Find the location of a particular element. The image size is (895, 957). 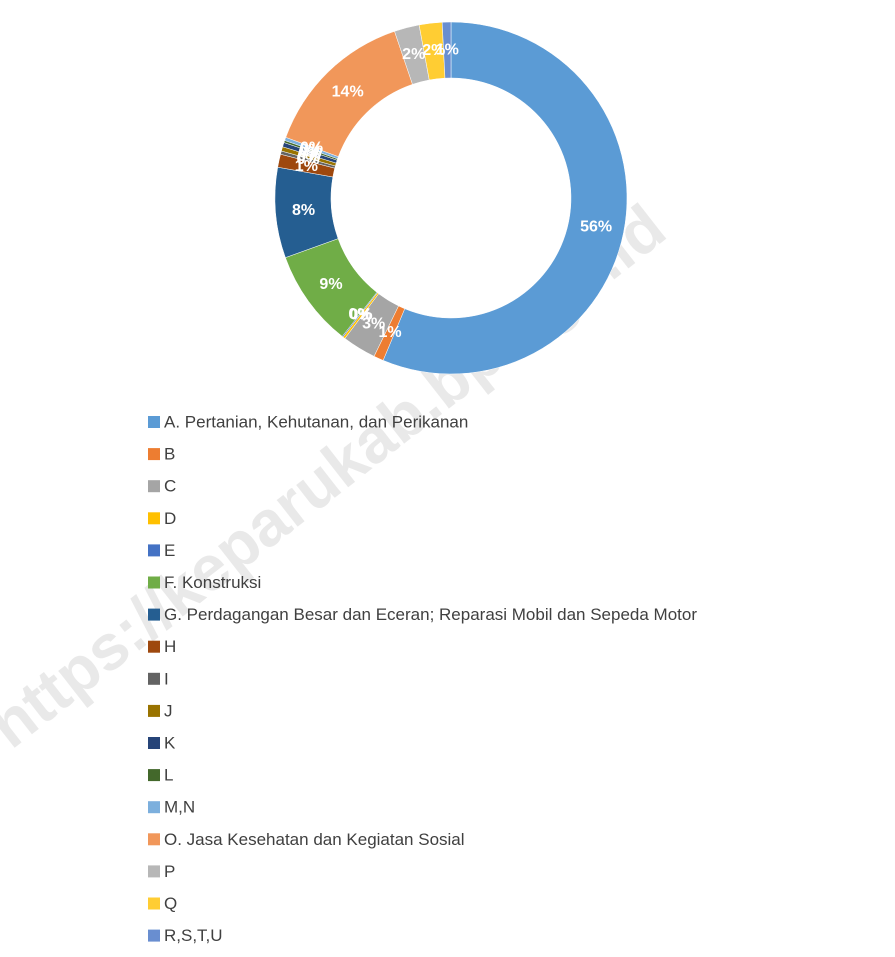

legend-label: H is located at coordinates (170, 646).